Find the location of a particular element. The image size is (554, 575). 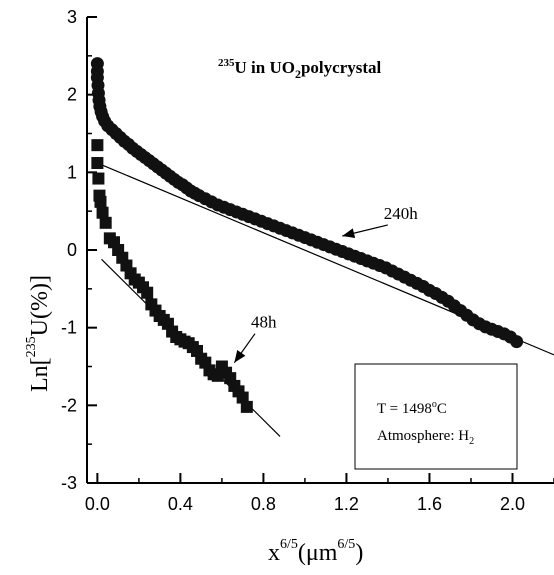

annotation-label: 240h is located at coordinates (401, 213).